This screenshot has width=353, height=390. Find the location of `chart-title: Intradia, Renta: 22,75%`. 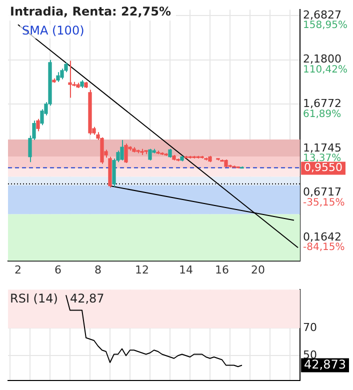

chart-title: Intradia, Renta: 22,75% is located at coordinates (91, 11).